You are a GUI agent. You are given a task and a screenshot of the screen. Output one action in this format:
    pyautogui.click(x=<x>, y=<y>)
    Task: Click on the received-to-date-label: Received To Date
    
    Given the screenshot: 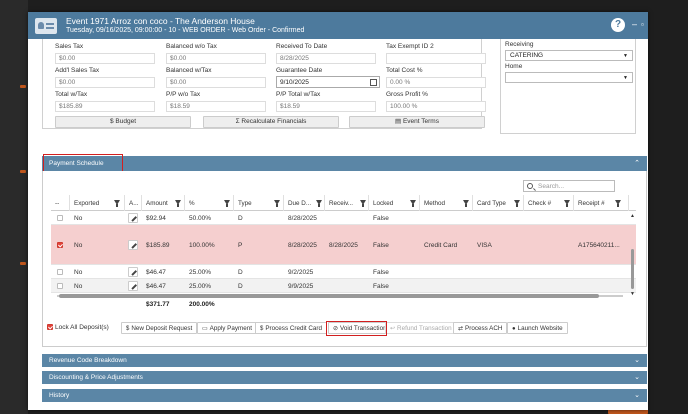 What is the action you would take?
    pyautogui.click(x=302, y=46)
    